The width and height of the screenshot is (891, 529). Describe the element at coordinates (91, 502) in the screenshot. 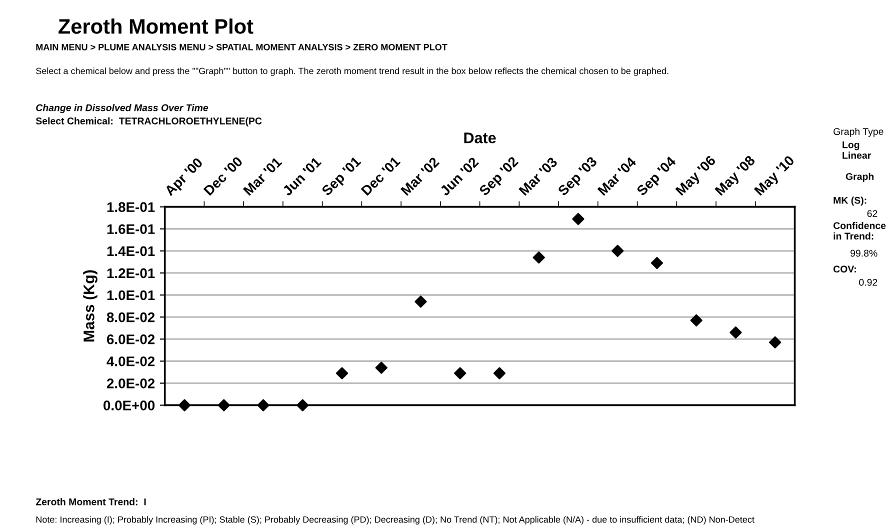

I see `text: Zeroth Moment Trend: I` at that location.